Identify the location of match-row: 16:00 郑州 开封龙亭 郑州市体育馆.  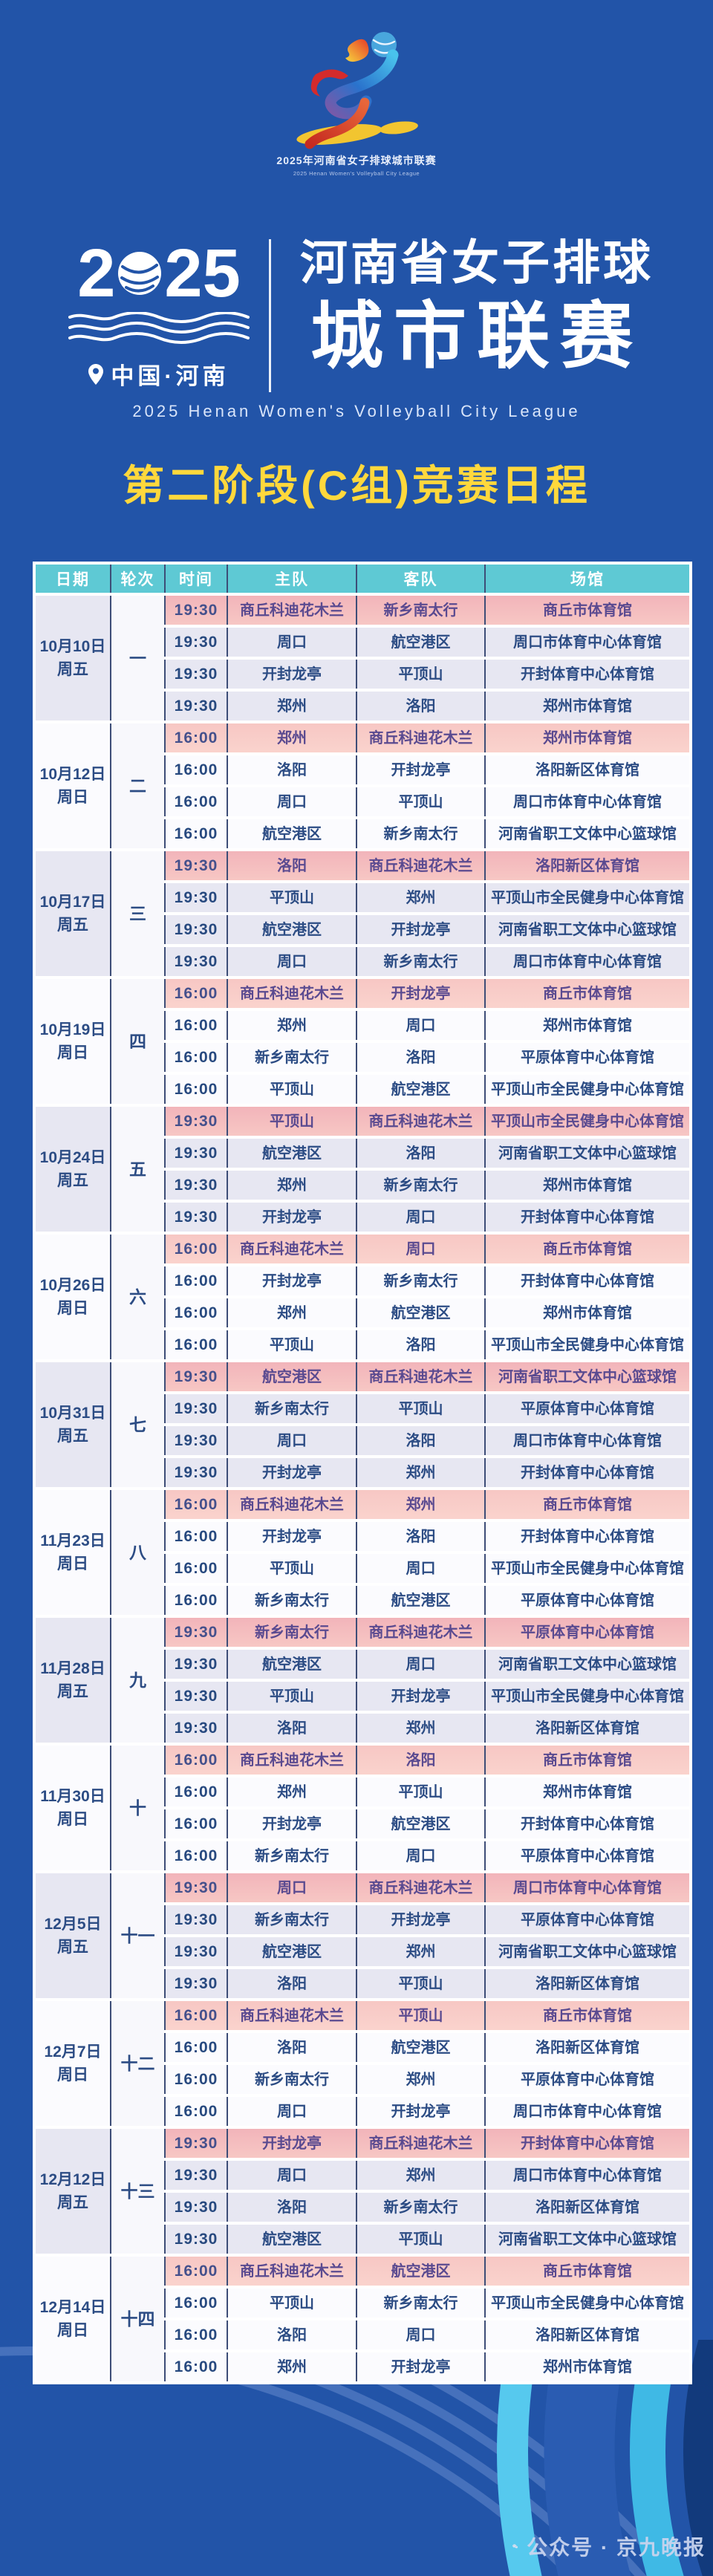
(362, 2366).